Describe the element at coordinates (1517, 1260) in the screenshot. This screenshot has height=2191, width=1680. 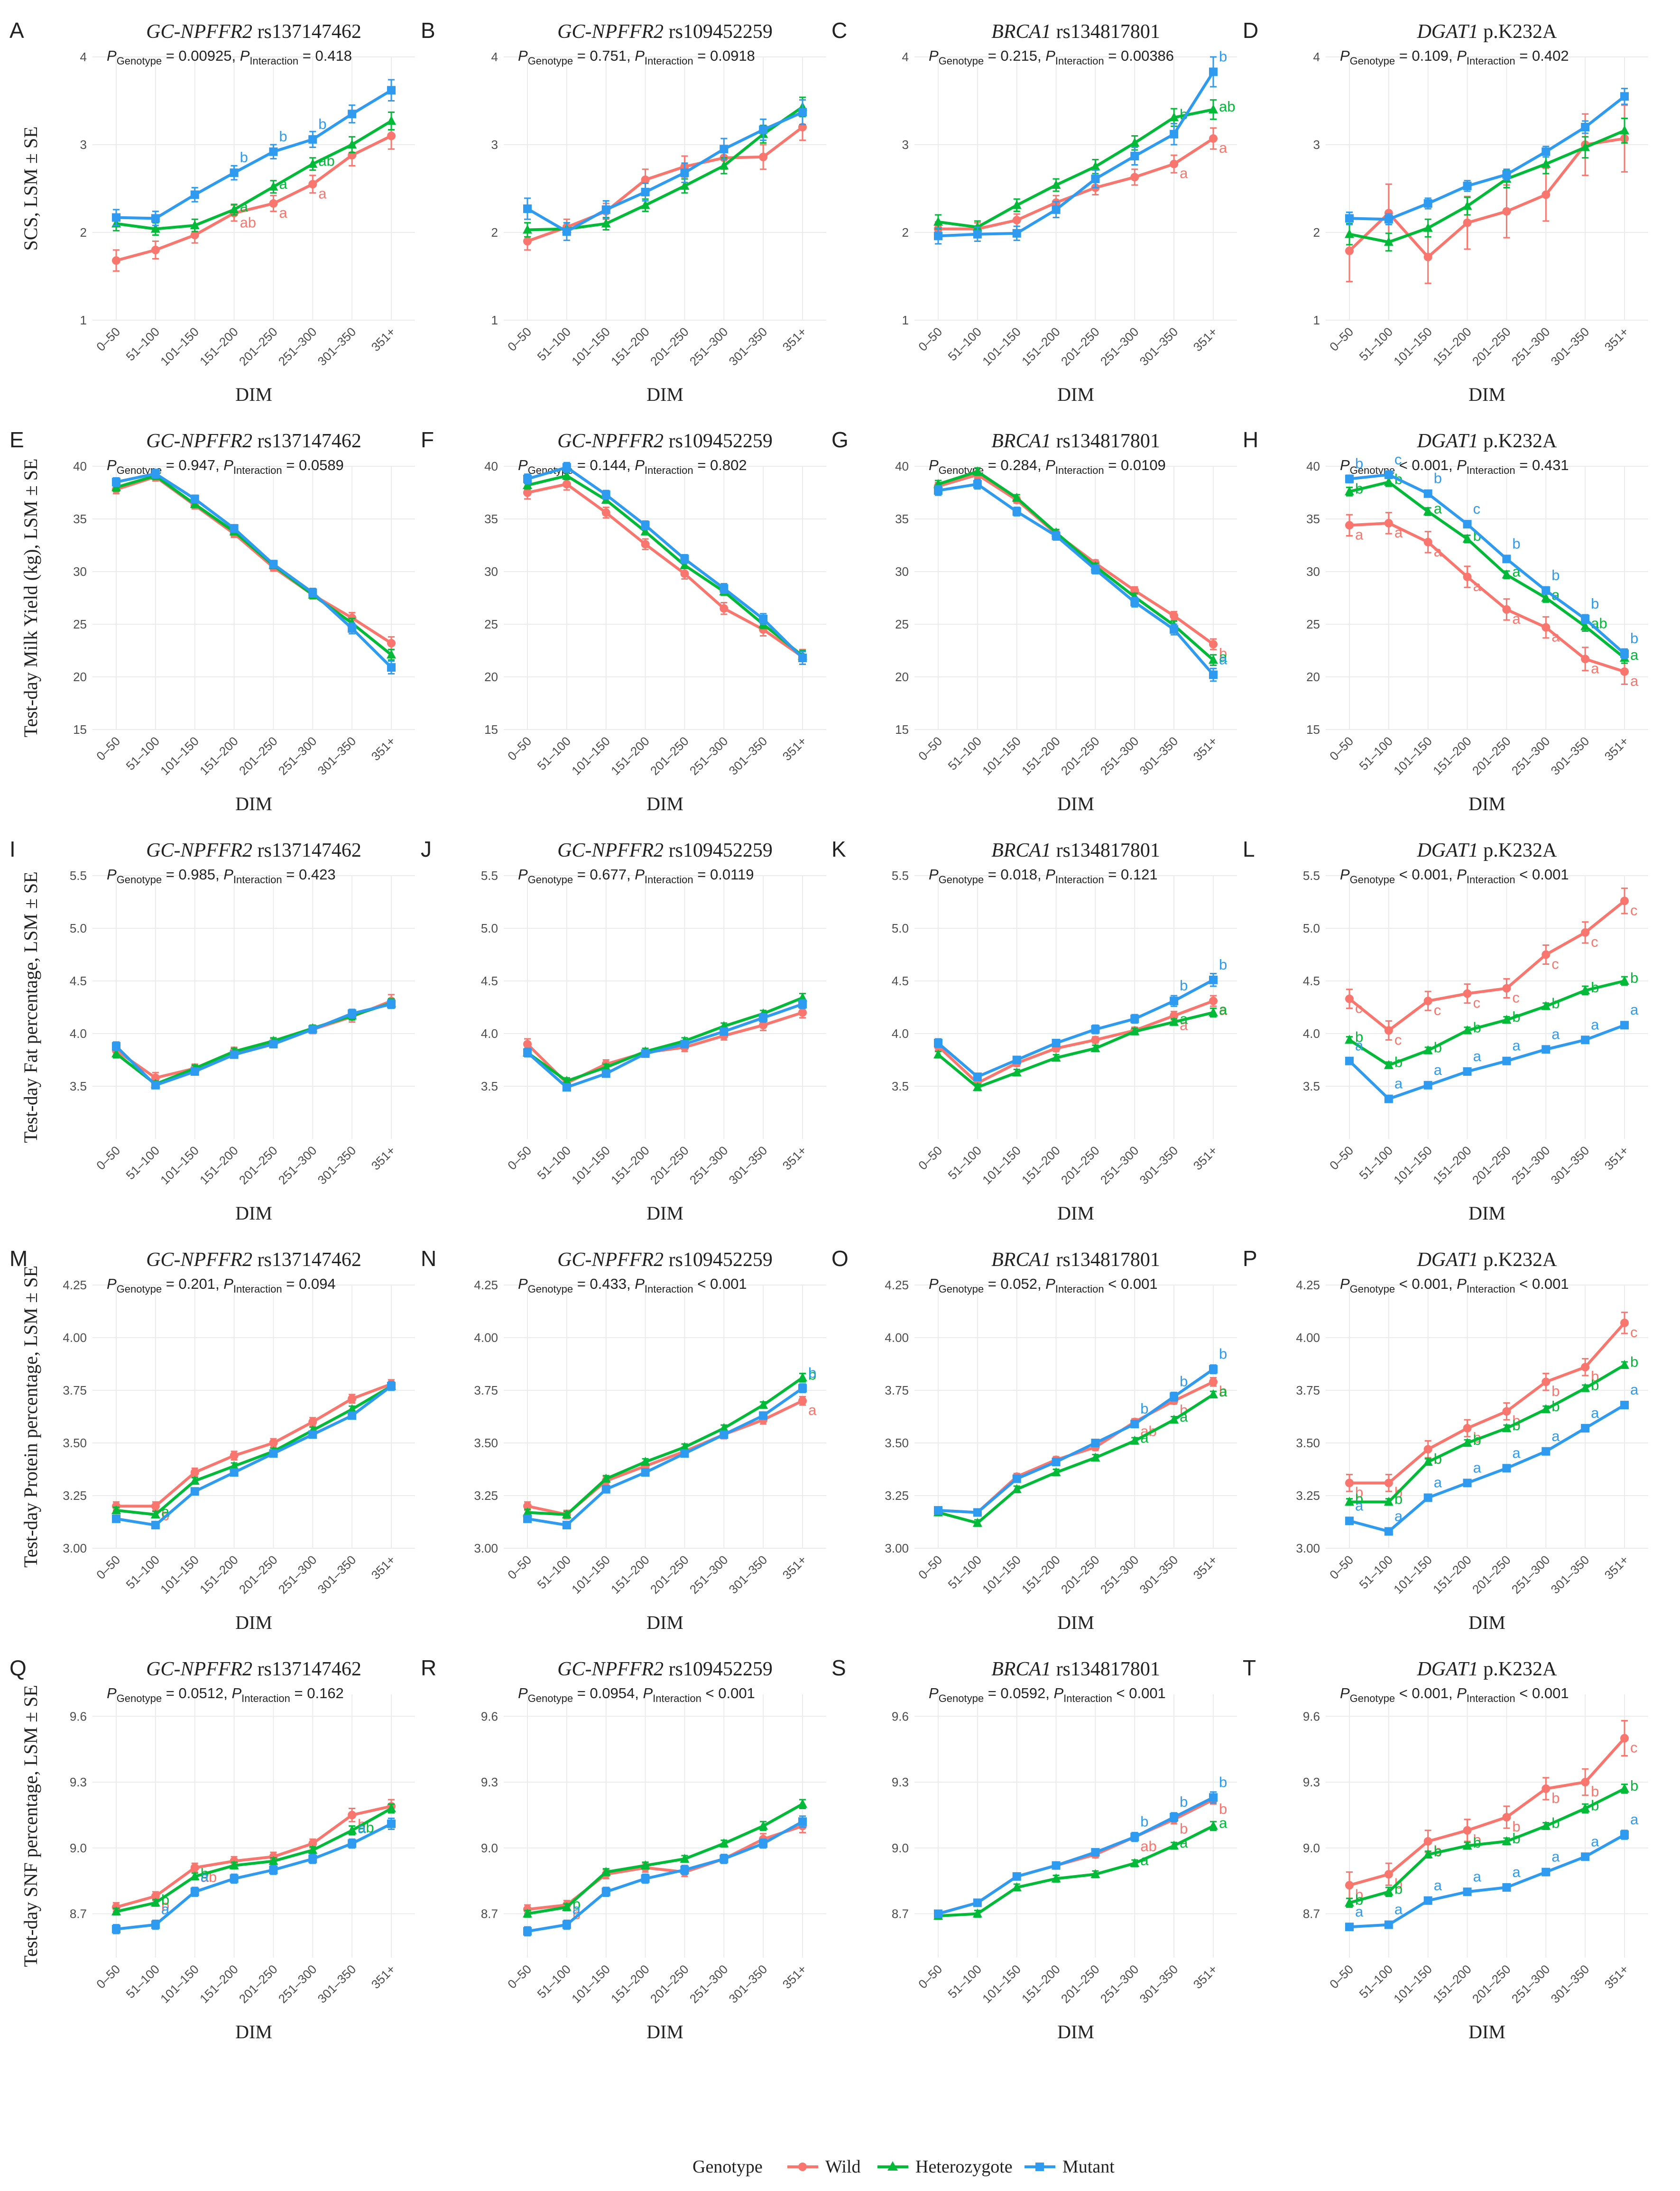
I see `title-variant: p.K232A` at that location.